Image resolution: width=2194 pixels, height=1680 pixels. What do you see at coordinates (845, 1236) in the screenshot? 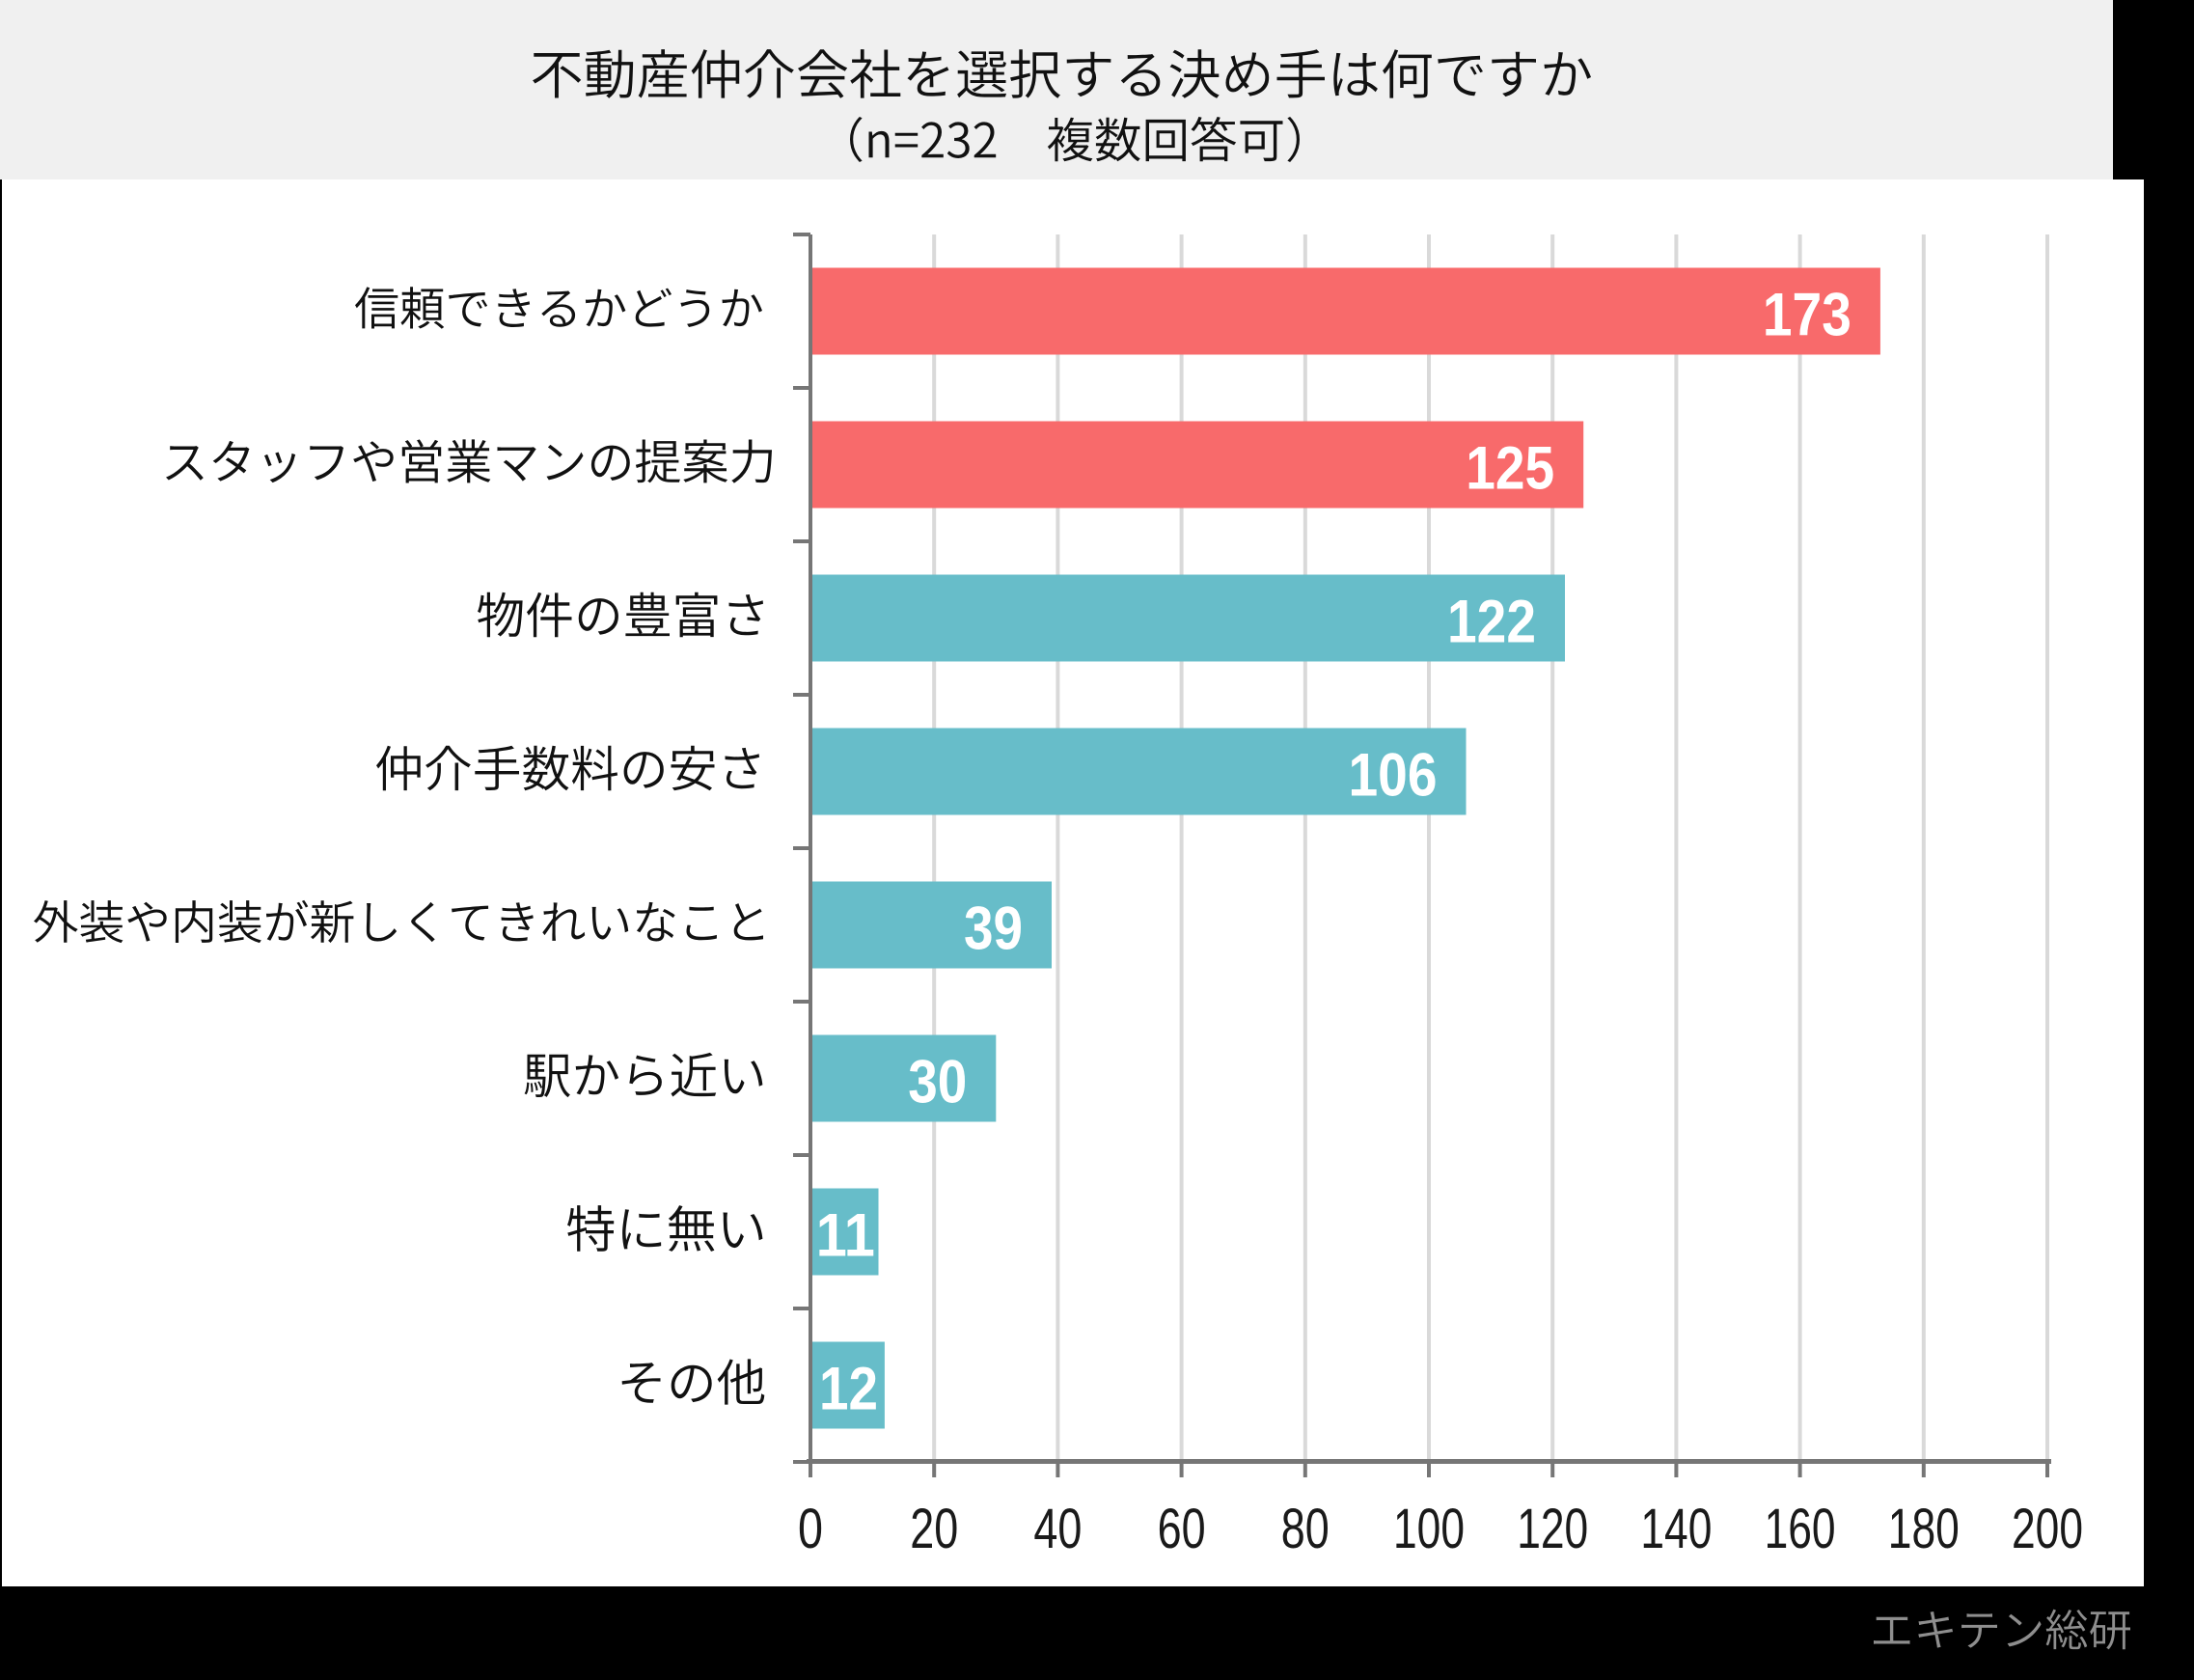
I see `svg-text: 11` at bounding box center [845, 1236].